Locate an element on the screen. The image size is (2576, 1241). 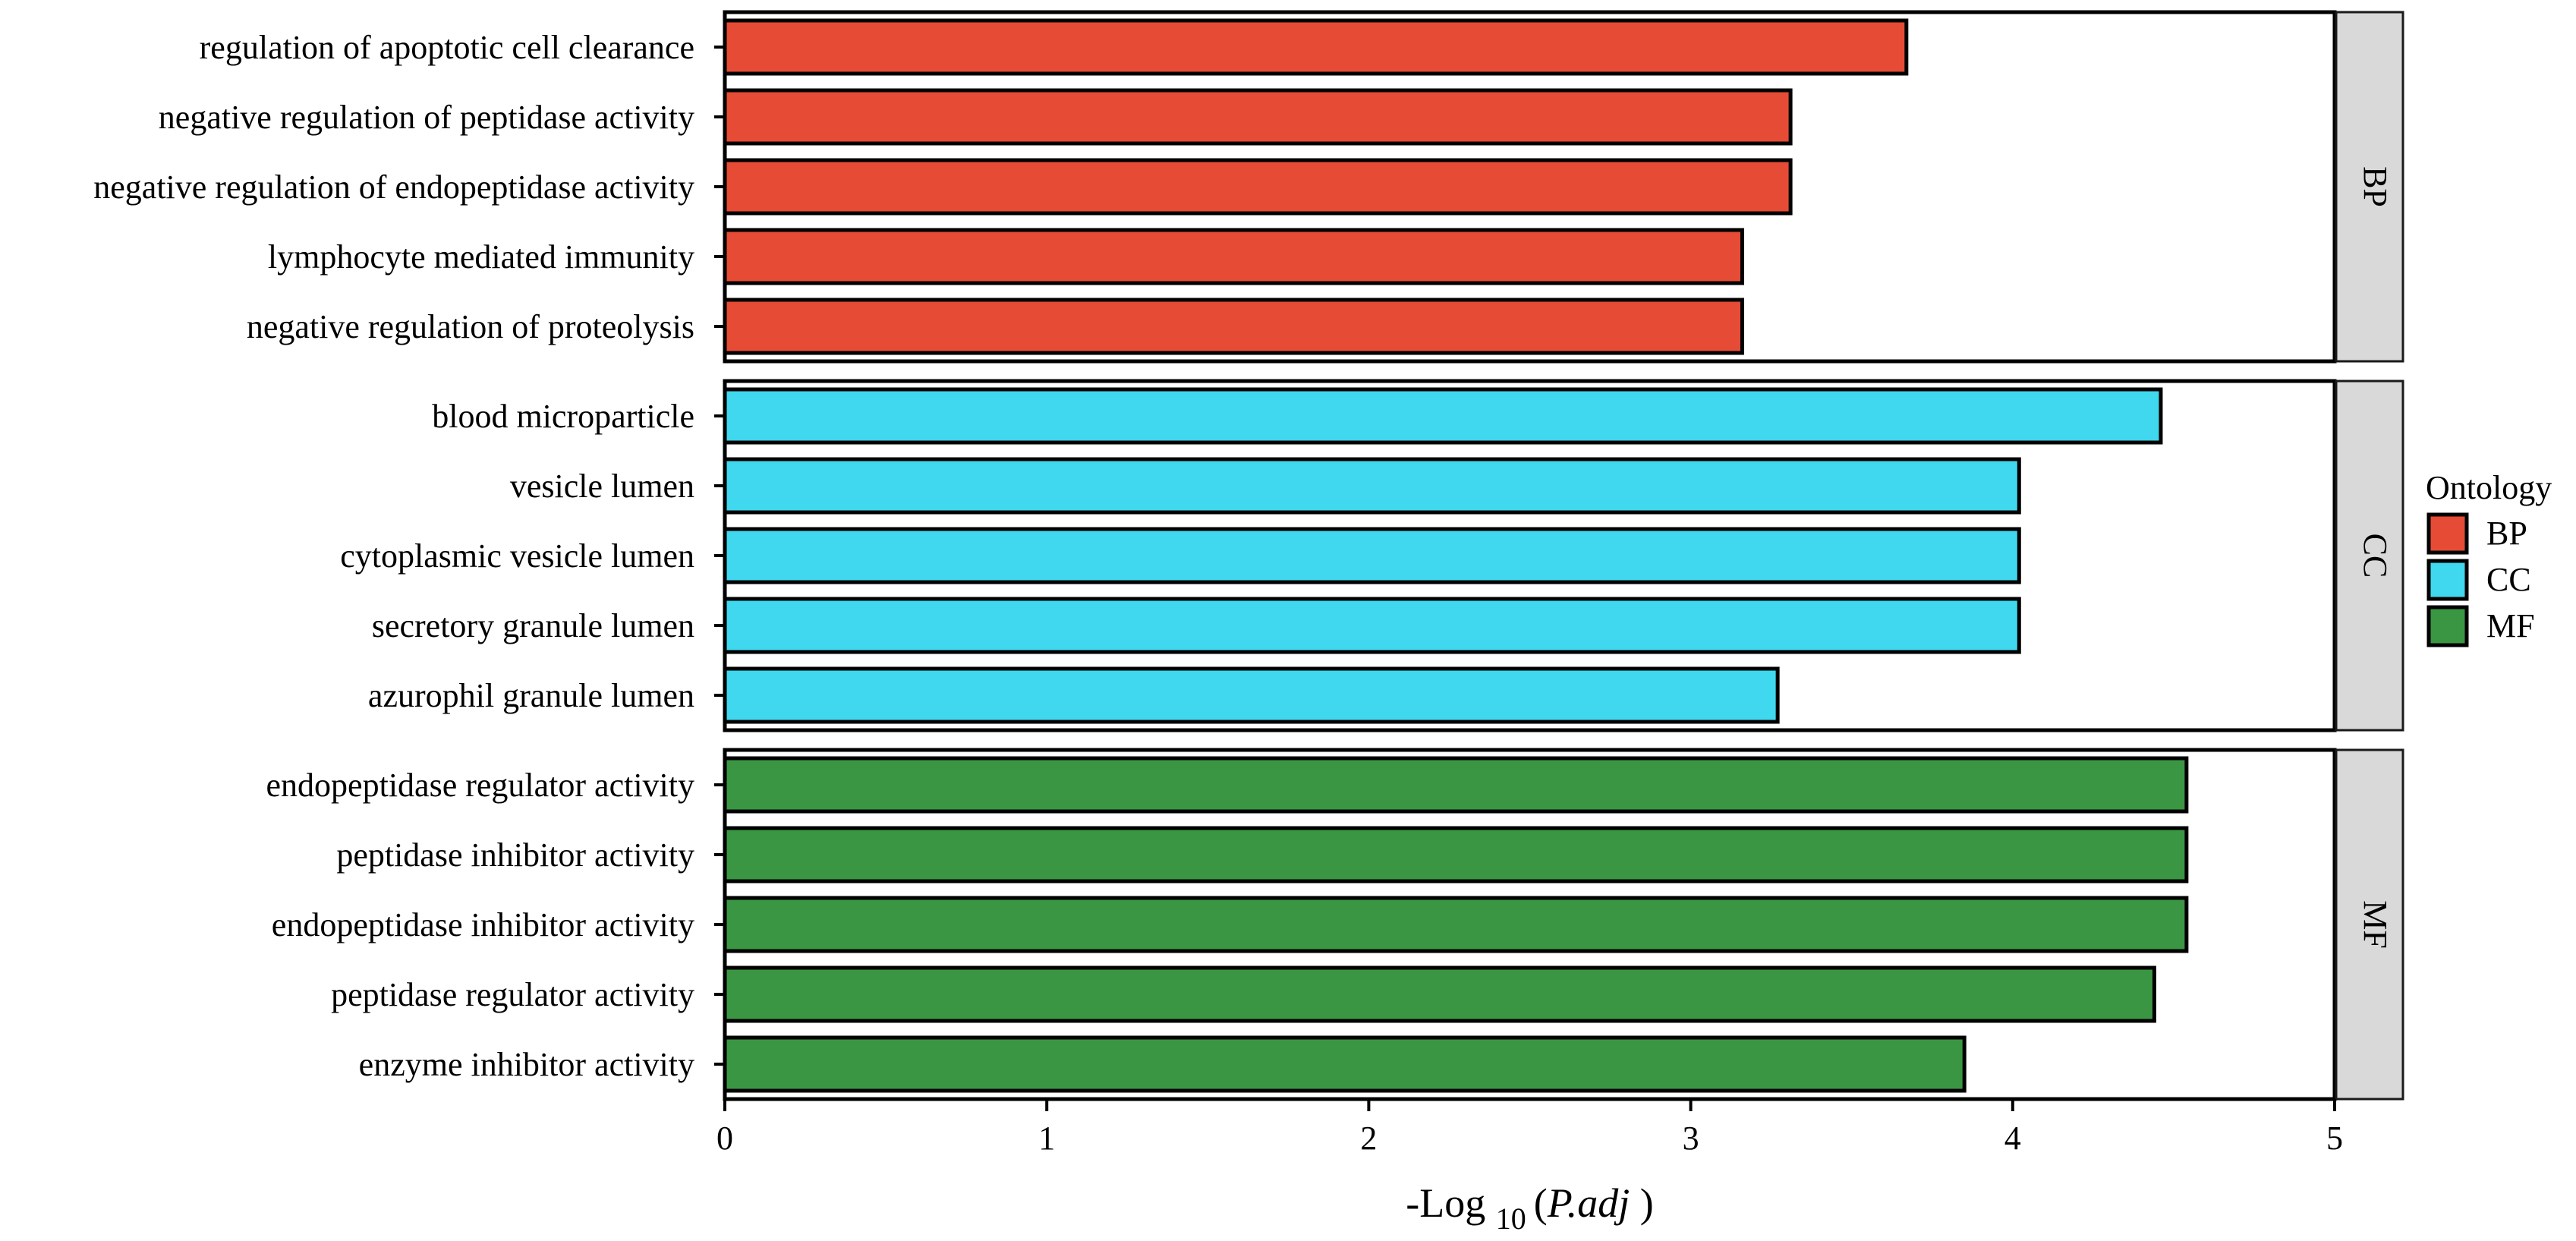
x-axis-title-close: ) is located at coordinates (1647, 1203).